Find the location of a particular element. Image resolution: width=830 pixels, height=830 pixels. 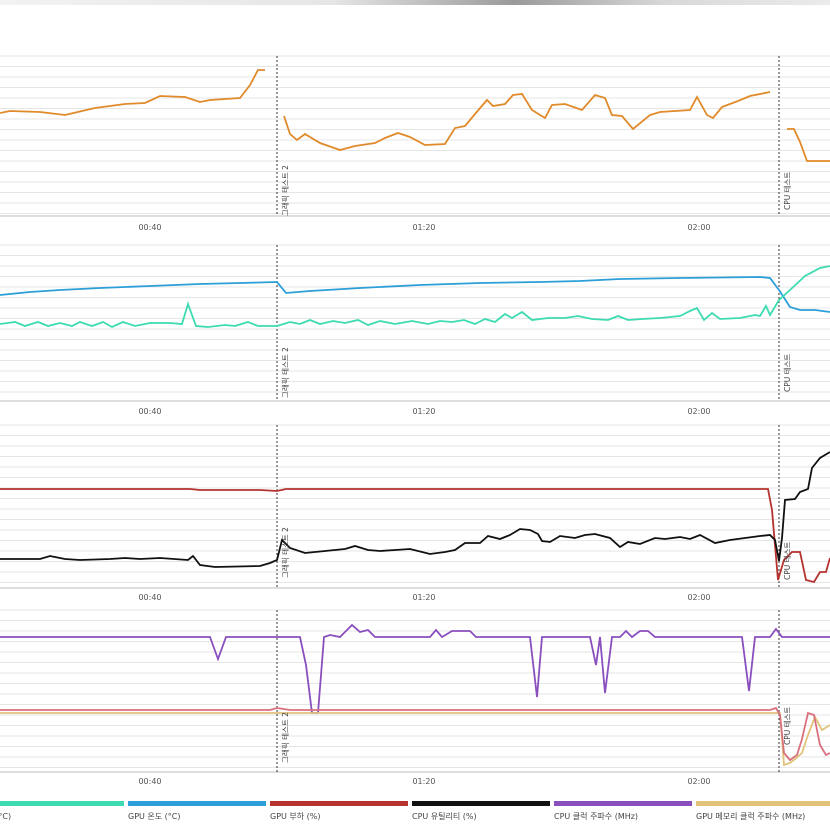

legend-item-cpu-clock: CPU 클럭 주파수 (MHz) is located at coordinates (623, 815).